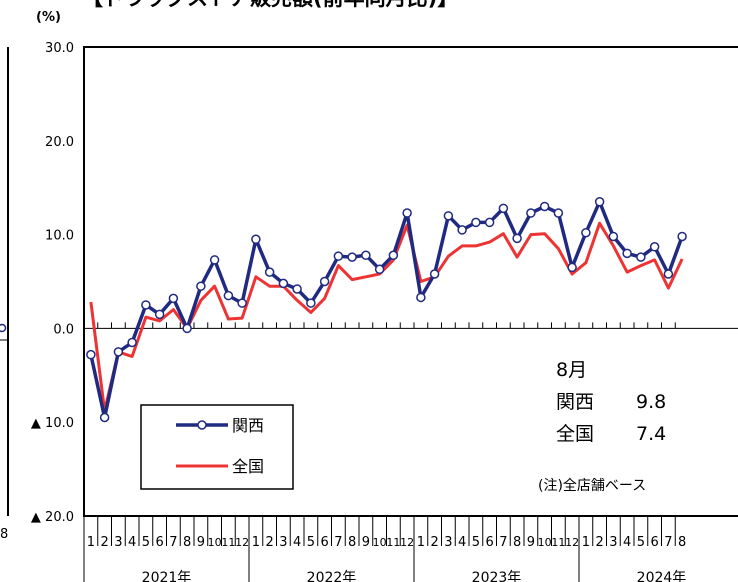 Image resolution: width=738 pixels, height=582 pixels. Describe the element at coordinates (248, 466) in the screenshot. I see `legend-label-zenkoku: 全国` at that location.